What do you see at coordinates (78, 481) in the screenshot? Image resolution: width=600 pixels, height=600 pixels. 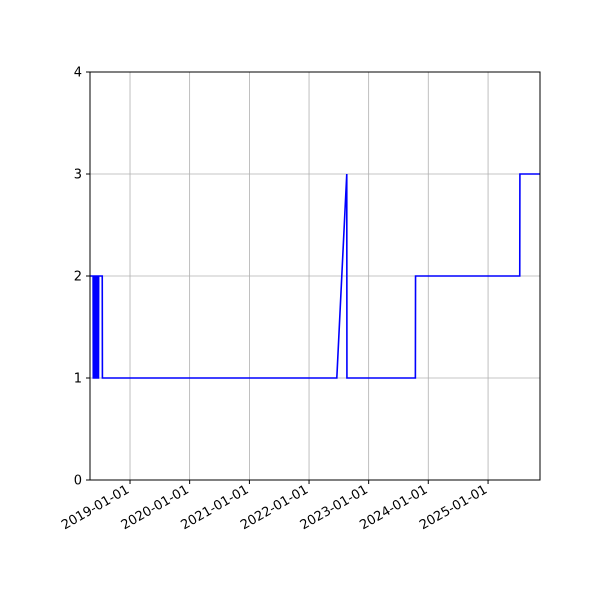 I see `y-tick-label: 0` at bounding box center [78, 481].